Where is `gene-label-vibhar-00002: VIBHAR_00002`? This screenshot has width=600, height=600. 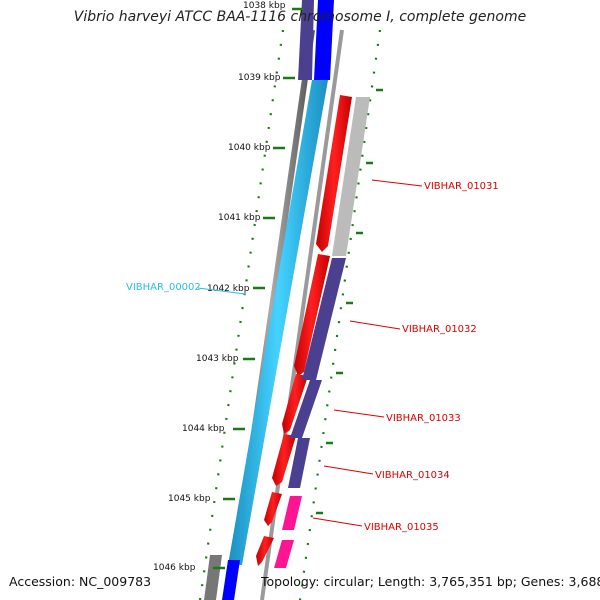 gene-label-vibhar-00002: VIBHAR_00002 is located at coordinates (163, 287).